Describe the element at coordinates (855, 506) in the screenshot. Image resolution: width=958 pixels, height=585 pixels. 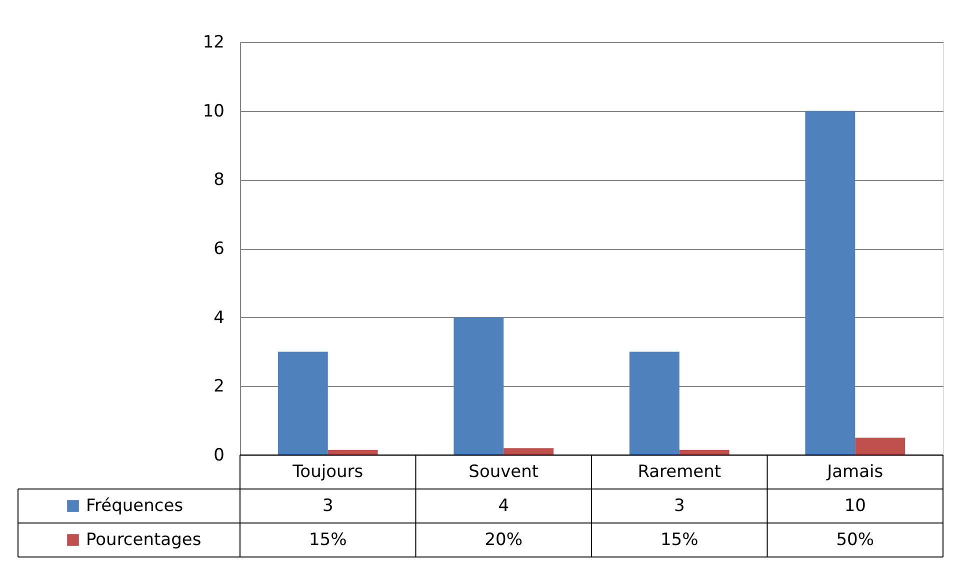
I see `data-label: 10` at that location.